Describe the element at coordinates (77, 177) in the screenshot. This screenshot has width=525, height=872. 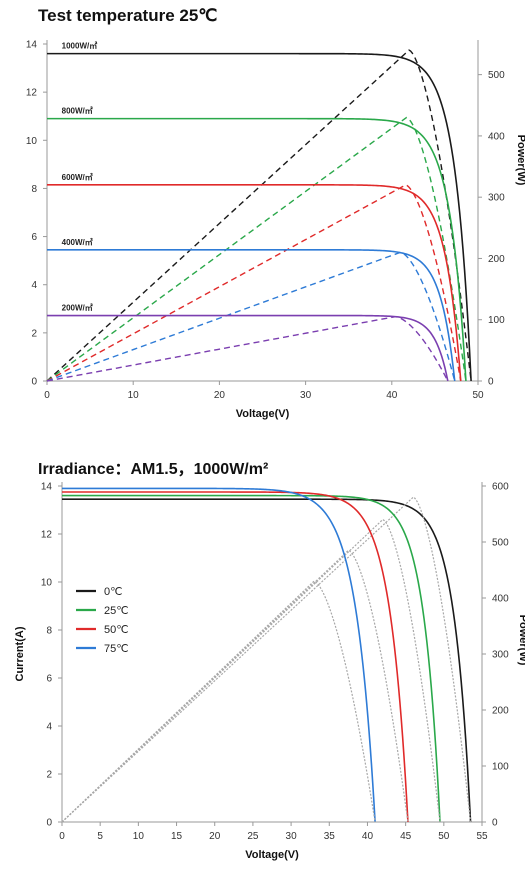
I see `curve-label-2: 600W/㎡` at that location.